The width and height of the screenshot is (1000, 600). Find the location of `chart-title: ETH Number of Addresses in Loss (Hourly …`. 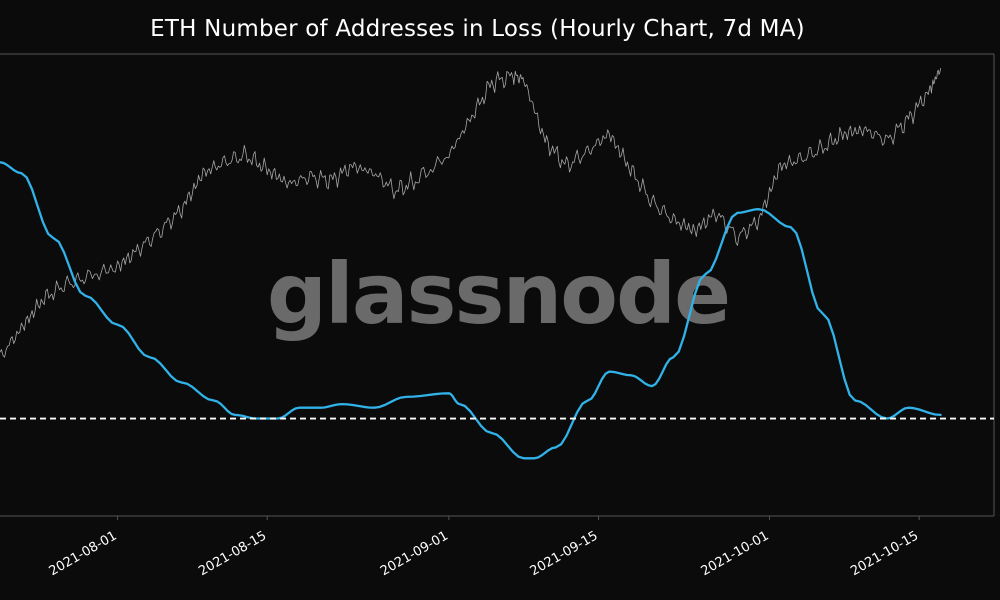

chart-title: ETH Number of Addresses in Loss (Hourly … is located at coordinates (477, 29).